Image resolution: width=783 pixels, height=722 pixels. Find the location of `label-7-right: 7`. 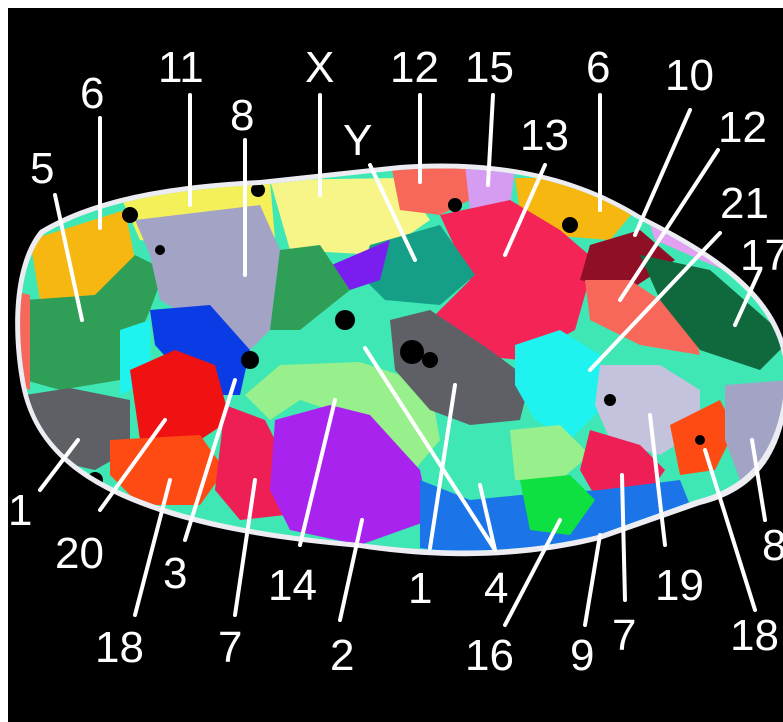

label-7-right: 7 is located at coordinates (624, 635).